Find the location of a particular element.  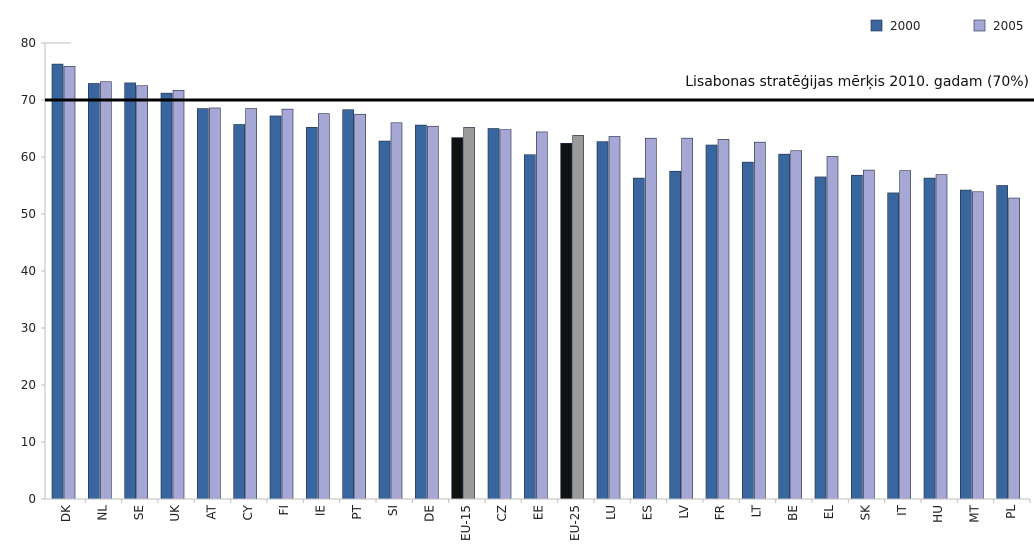

x-category-label: SK is located at coordinates (866, 512).